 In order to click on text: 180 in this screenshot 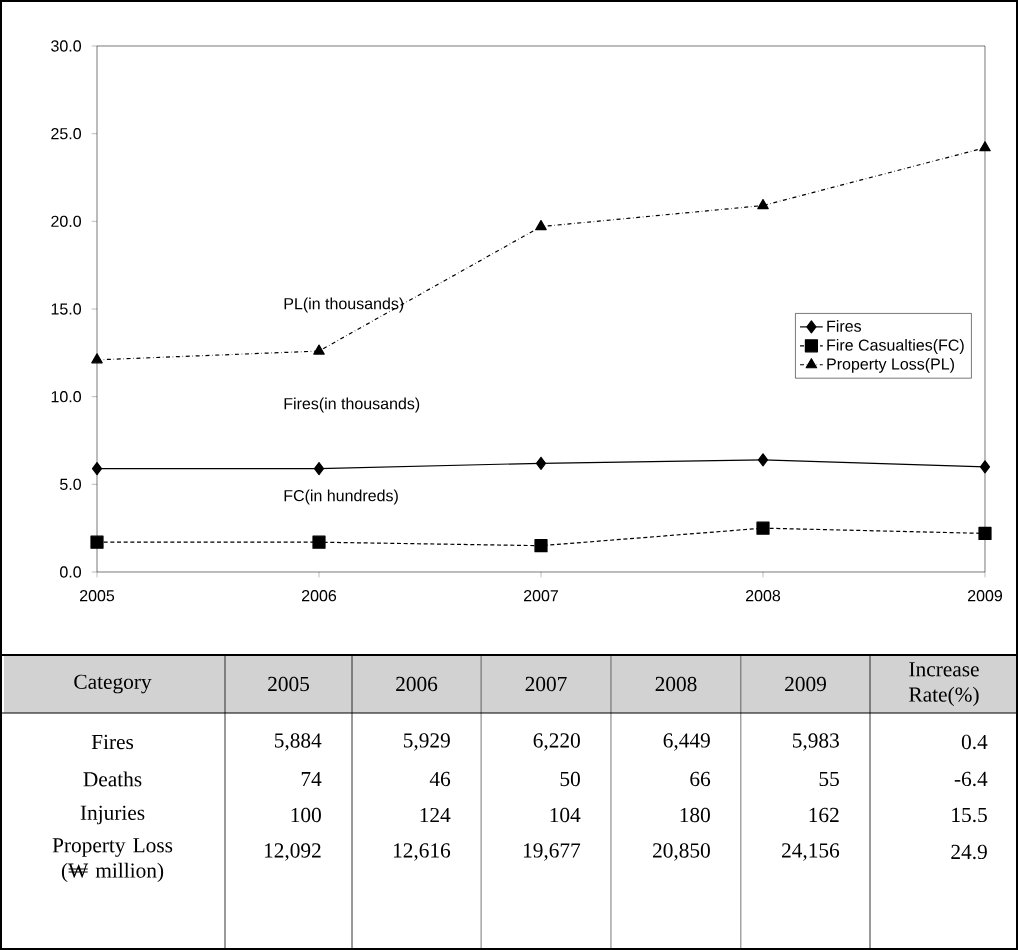, I will do `click(695, 815)`.